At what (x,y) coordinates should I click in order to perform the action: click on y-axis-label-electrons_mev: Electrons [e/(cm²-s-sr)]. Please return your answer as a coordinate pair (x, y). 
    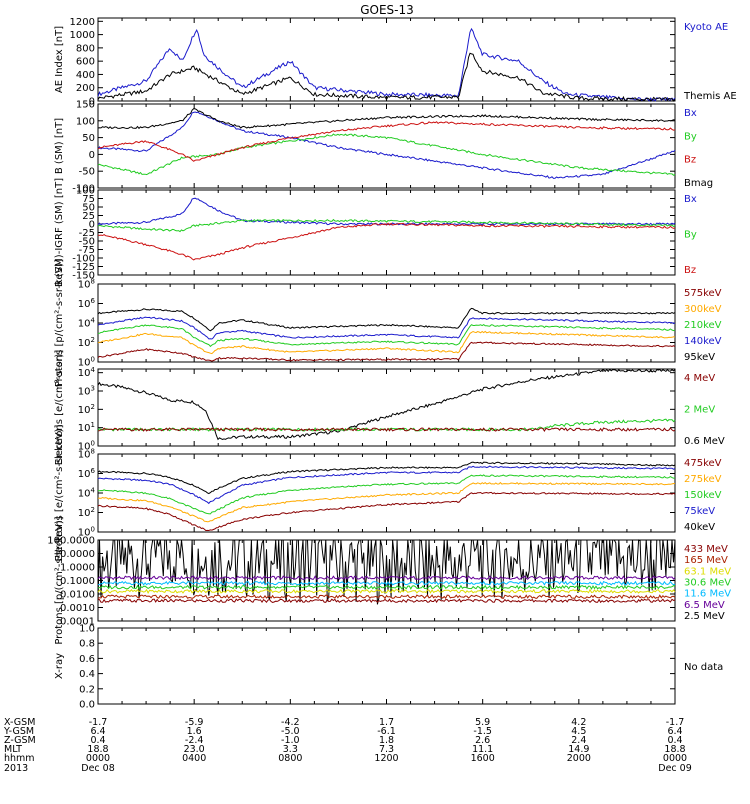
    Looking at the image, I should click on (59, 408).